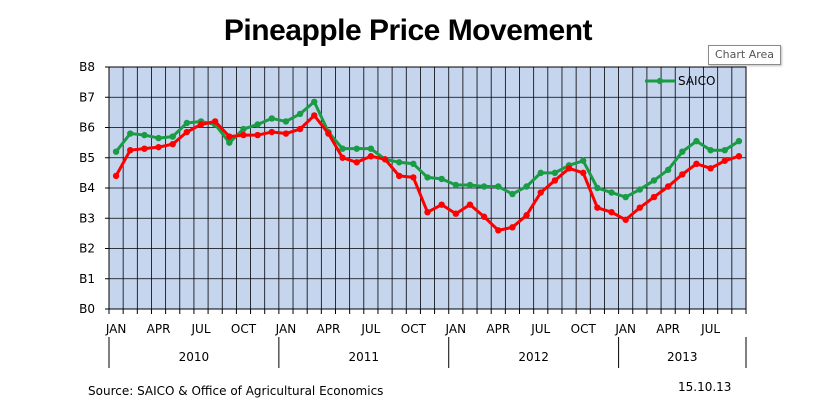 Image resolution: width=818 pixels, height=414 pixels. What do you see at coordinates (696, 81) in the screenshot?
I see `legend-label: SAICO` at bounding box center [696, 81].